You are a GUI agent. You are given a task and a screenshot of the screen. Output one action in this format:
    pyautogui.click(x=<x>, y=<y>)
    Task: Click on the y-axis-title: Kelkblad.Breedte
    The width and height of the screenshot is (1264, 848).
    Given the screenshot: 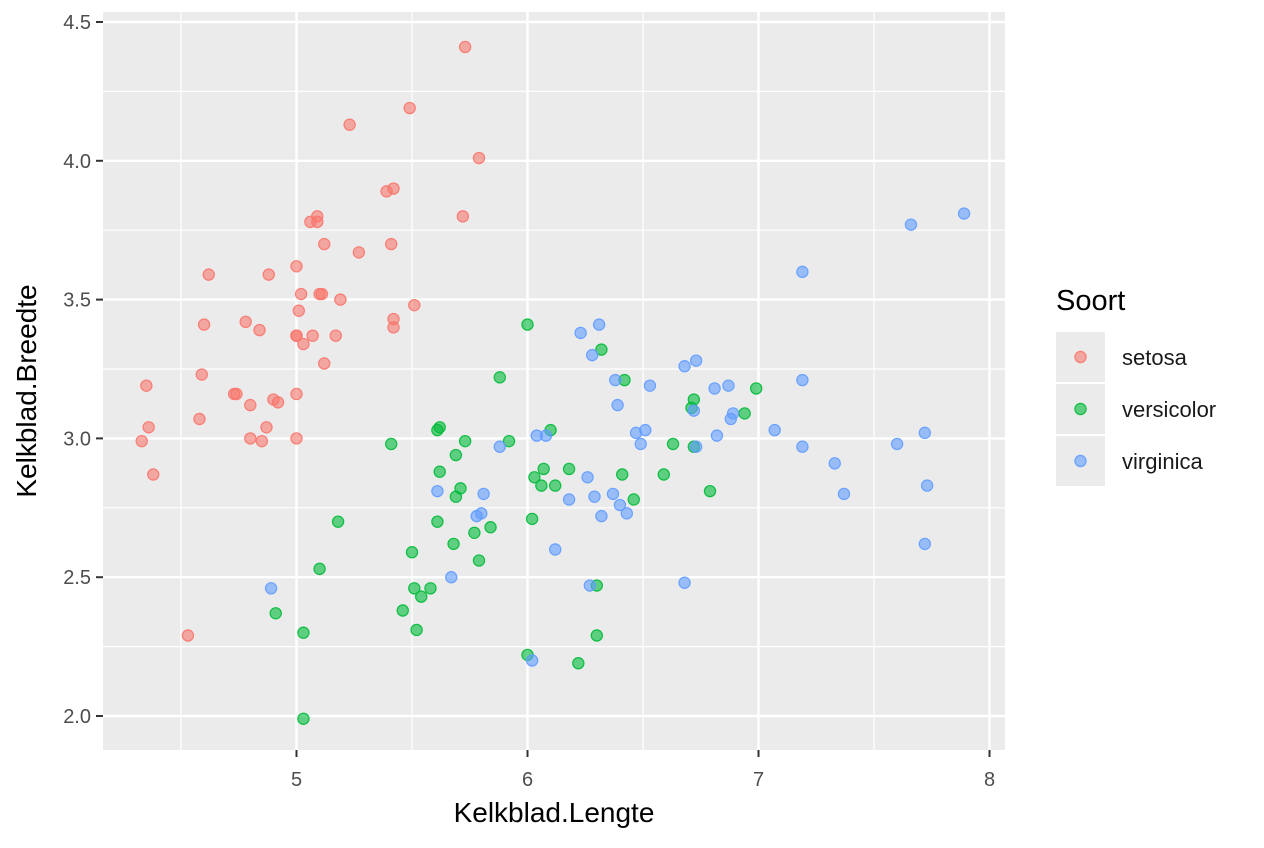 What is the action you would take?
    pyautogui.click(x=26, y=390)
    